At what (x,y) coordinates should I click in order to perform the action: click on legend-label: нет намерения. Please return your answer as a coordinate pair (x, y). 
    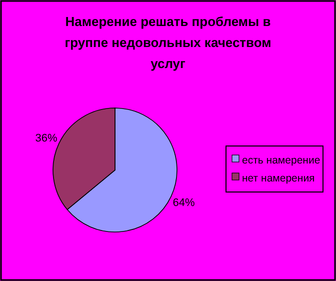
    Looking at the image, I should click on (278, 178).